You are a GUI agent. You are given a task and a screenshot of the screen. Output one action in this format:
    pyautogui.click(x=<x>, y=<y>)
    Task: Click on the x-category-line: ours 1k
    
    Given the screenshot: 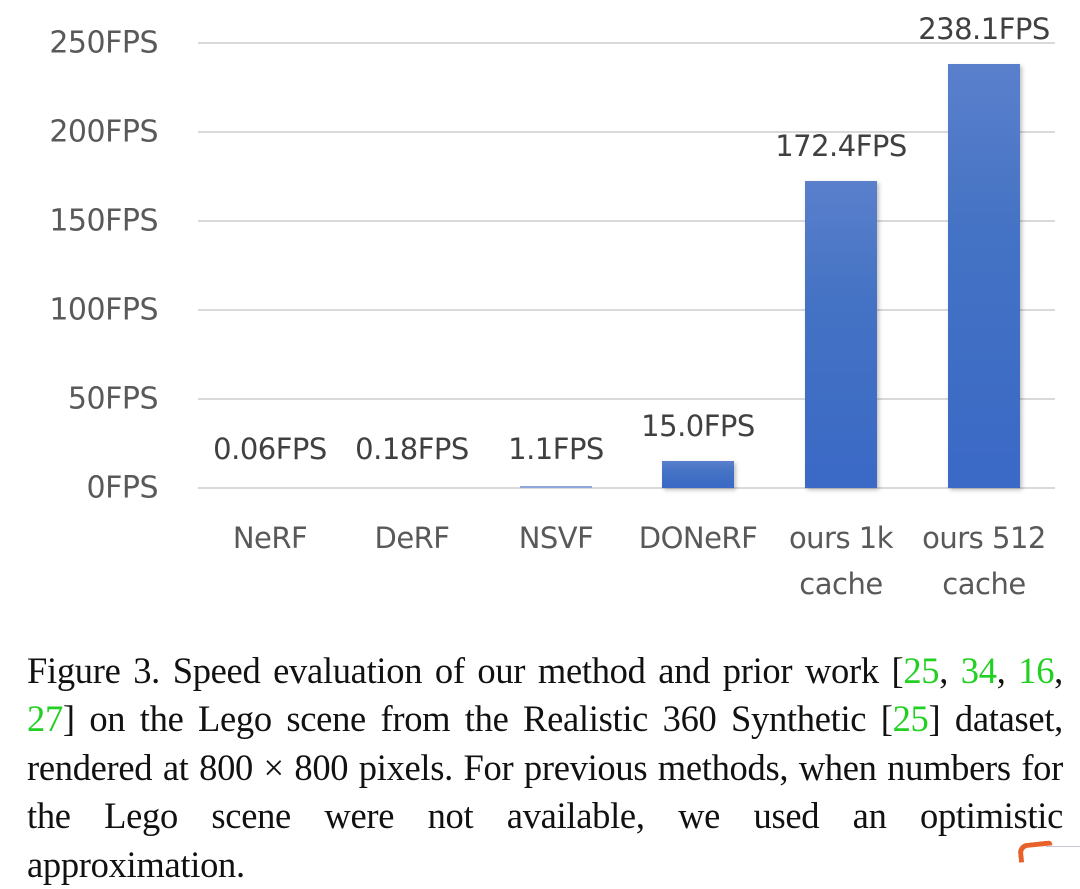 What is the action you would take?
    pyautogui.click(x=841, y=538)
    